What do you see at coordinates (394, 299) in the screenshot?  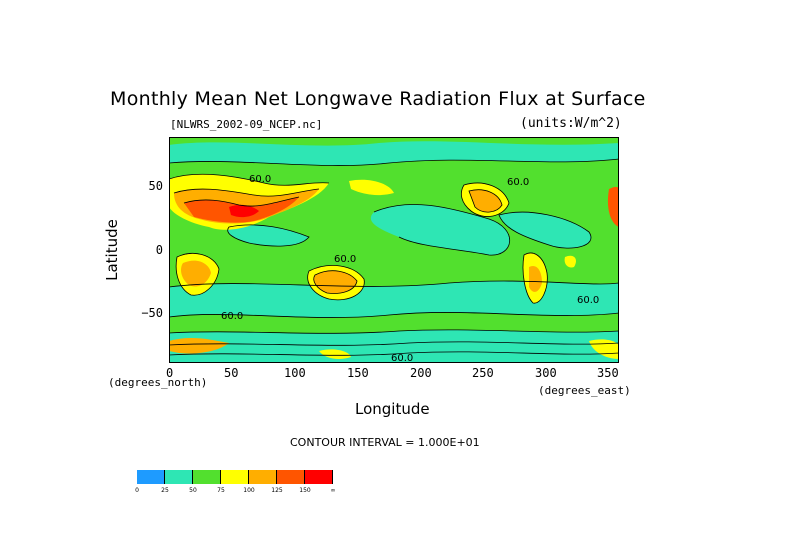 I see `southern-ocean-band` at bounding box center [394, 299].